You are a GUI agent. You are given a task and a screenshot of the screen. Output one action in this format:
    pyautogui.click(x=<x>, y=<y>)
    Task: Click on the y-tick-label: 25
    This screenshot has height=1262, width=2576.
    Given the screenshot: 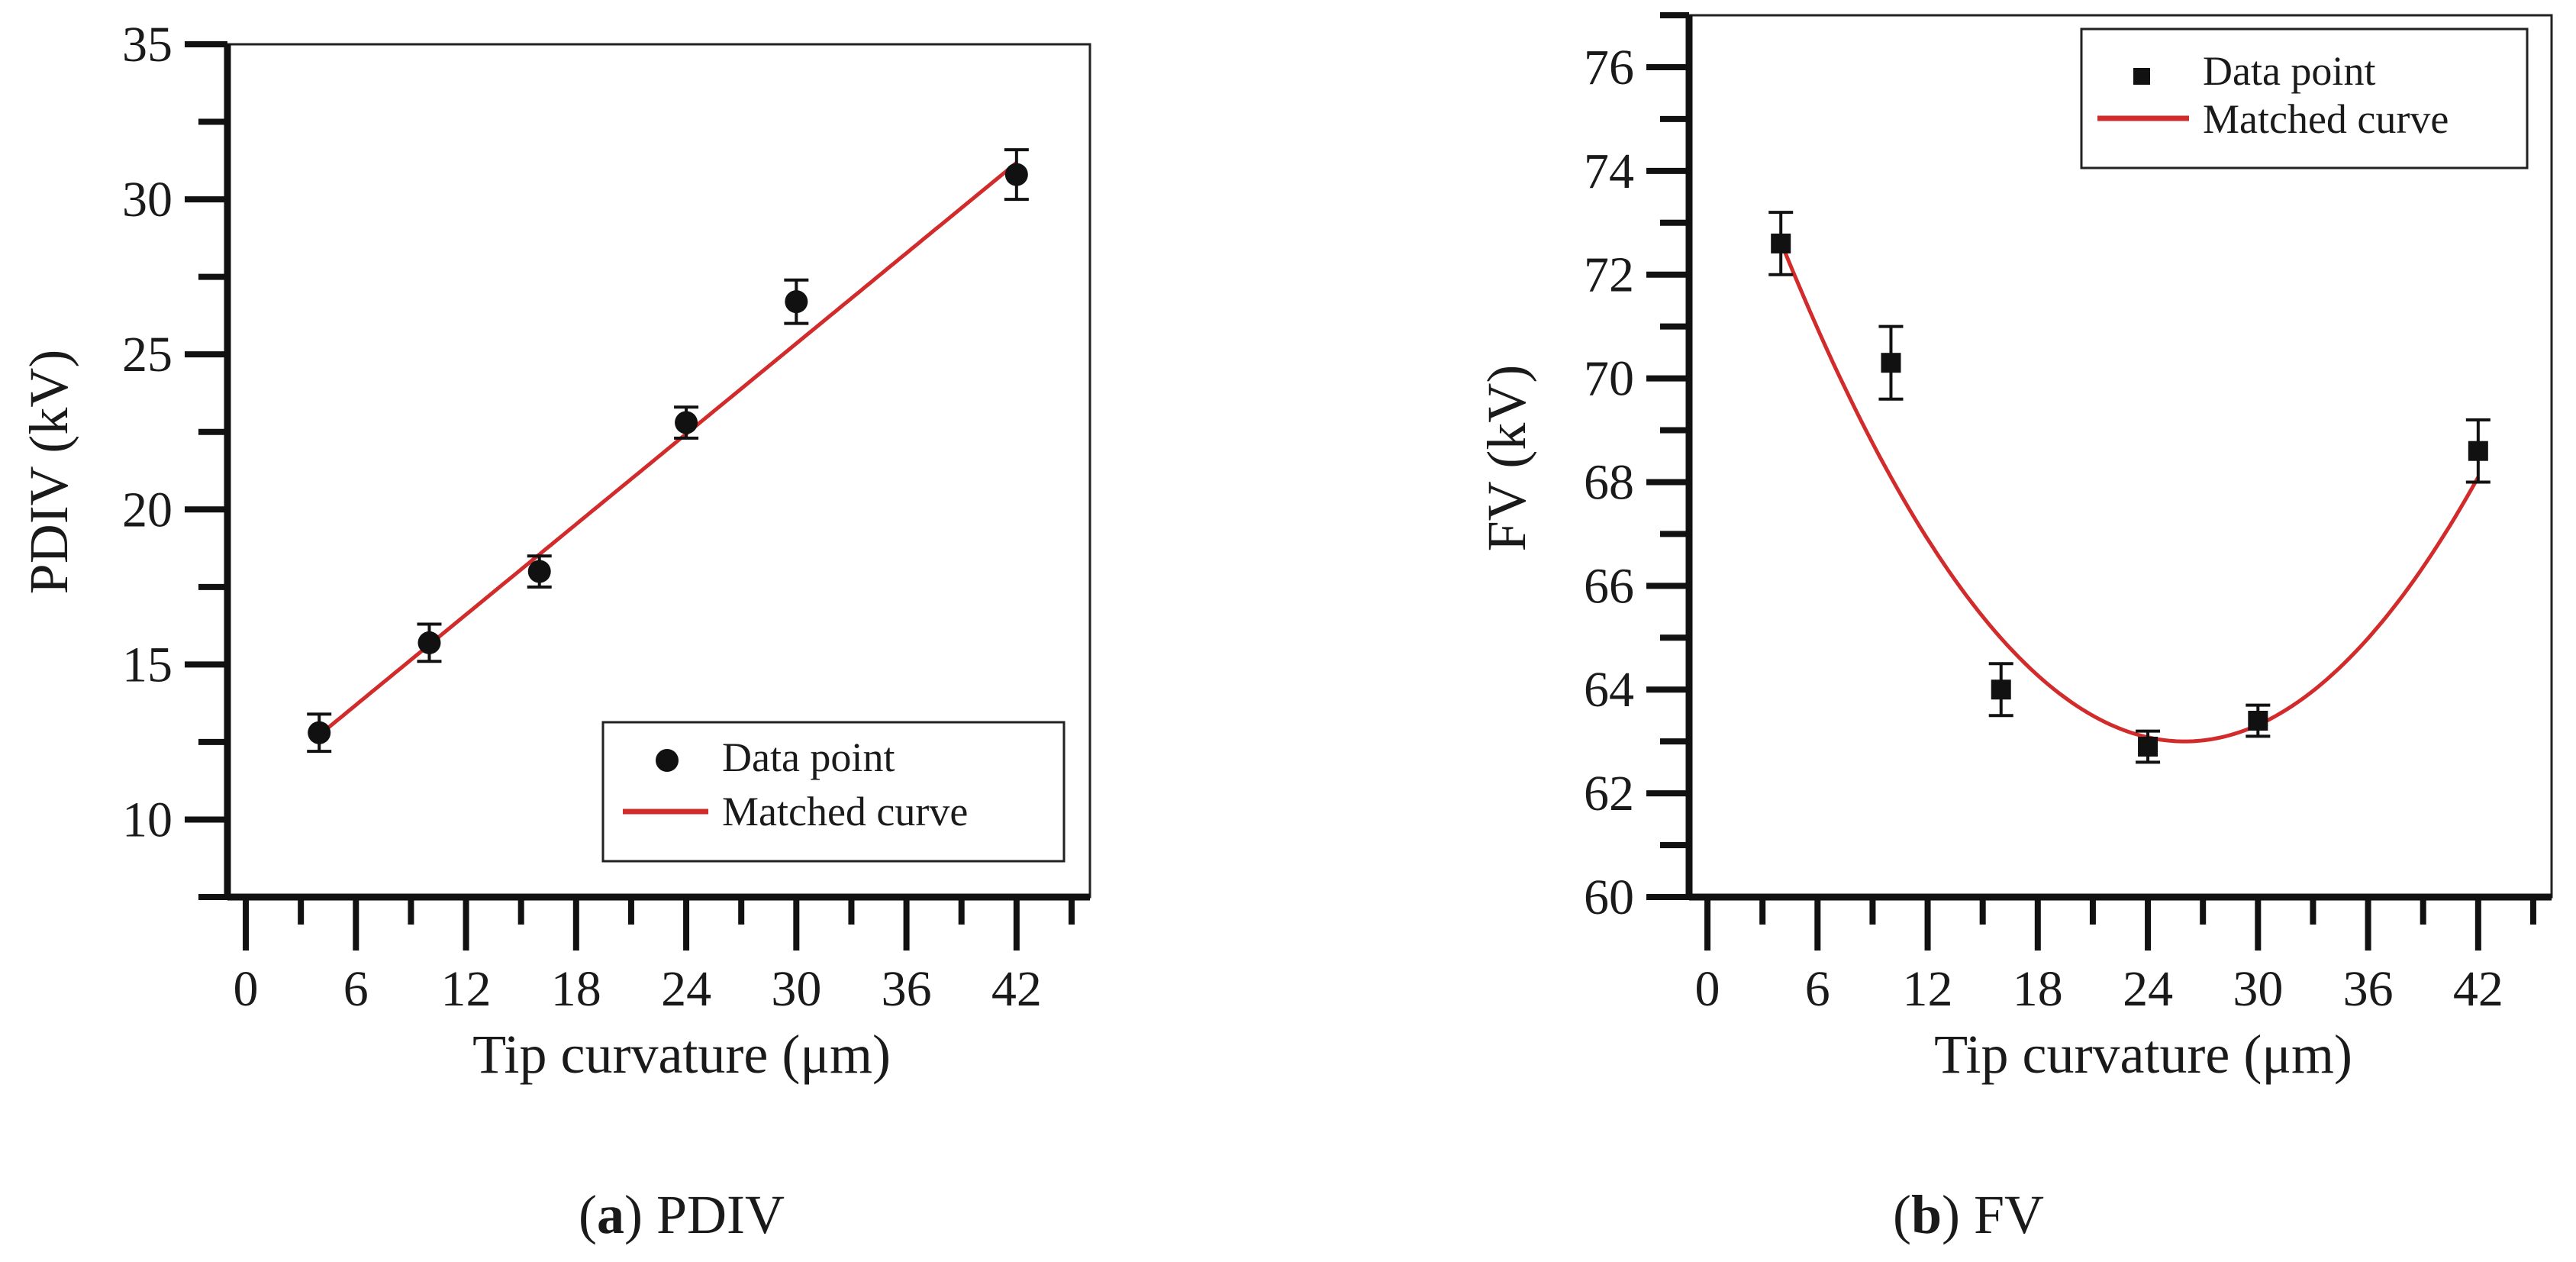 What is the action you would take?
    pyautogui.click(x=147, y=354)
    